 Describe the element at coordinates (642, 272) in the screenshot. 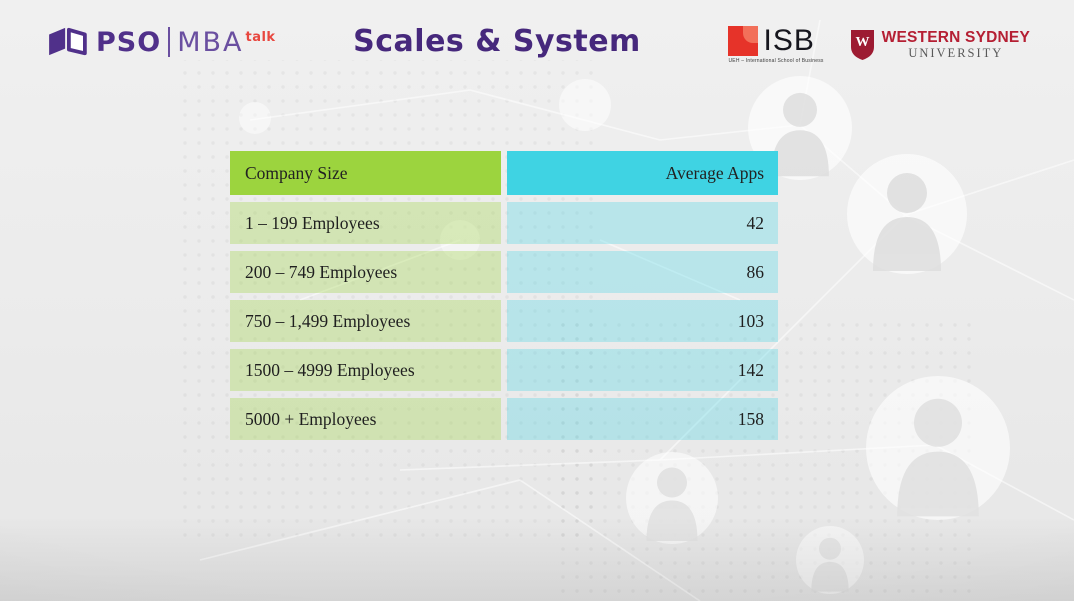

I see `average-apps-cell: 86` at that location.